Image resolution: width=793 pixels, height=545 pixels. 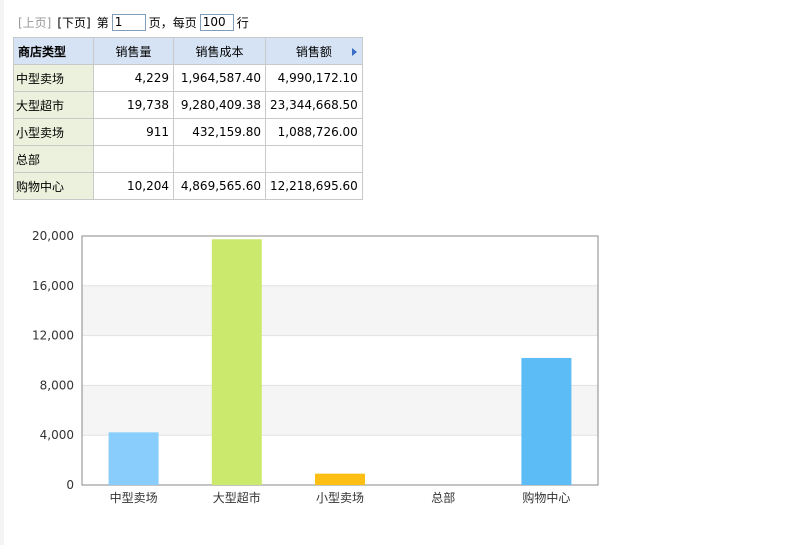 What do you see at coordinates (314, 105) in the screenshot?
I see `cell-sales: 23,344,668.50` at bounding box center [314, 105].